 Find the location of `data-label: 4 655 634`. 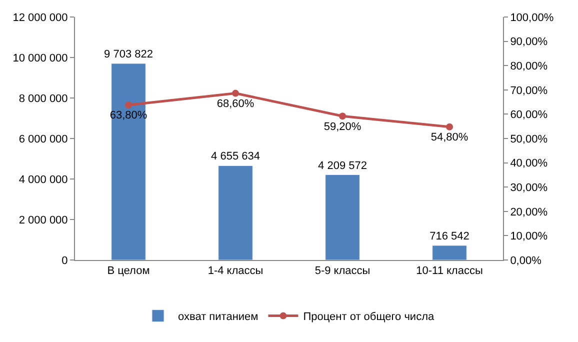

data-label: 4 655 634 is located at coordinates (235, 156).